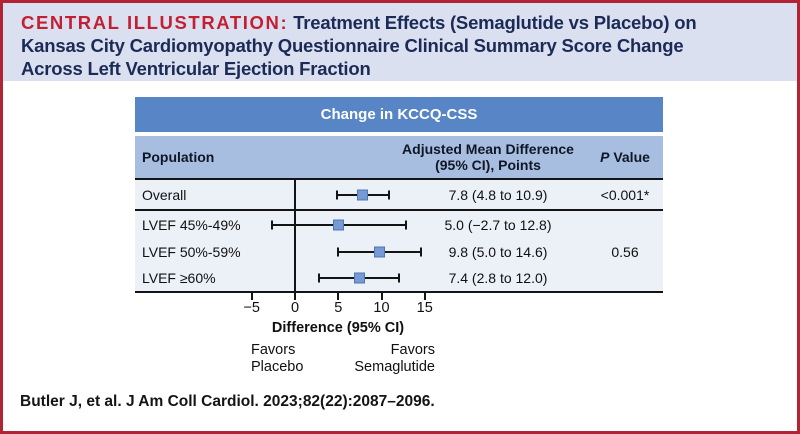 This screenshot has height=434, width=800. I want to click on p-value-text: <0.001*, so click(625, 194).